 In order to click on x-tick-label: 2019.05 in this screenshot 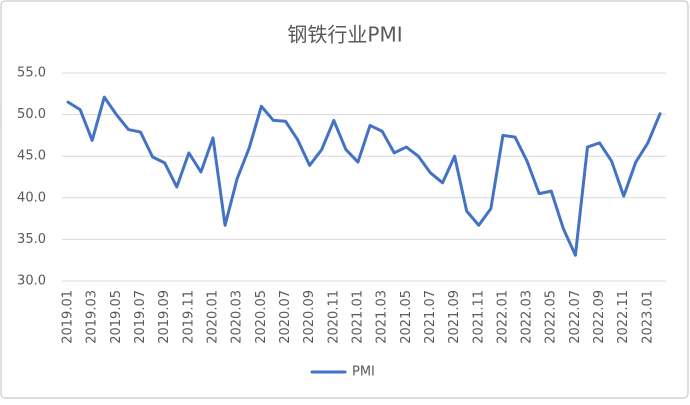, I will do `click(116, 317)`.